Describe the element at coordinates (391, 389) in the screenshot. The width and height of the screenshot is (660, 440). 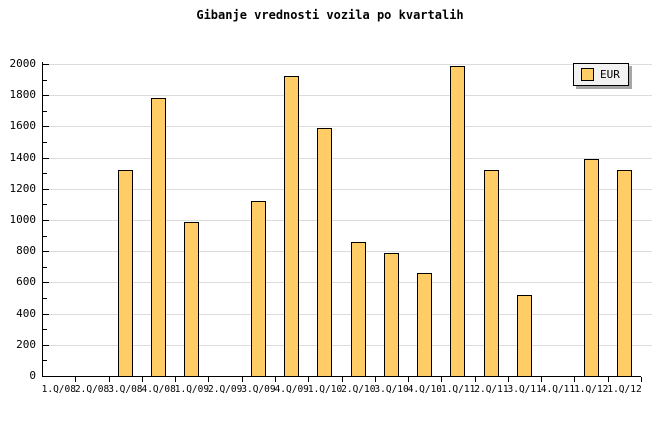
I see `x-axis-tick-label: 3.Q/10` at that location.